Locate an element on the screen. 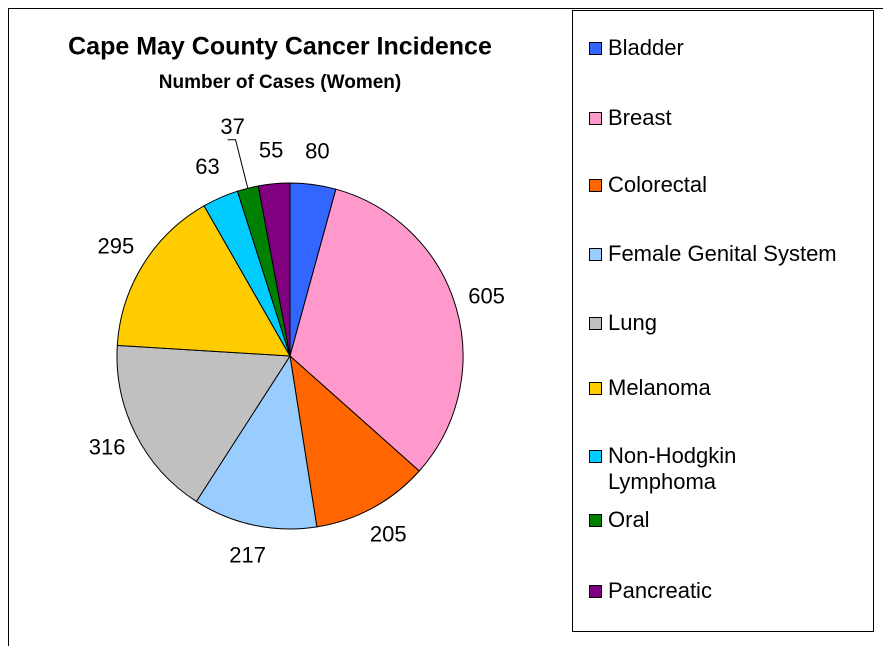 This screenshot has height=646, width=883. chart-title: Cape May County Cancer Incidence is located at coordinates (280, 47).